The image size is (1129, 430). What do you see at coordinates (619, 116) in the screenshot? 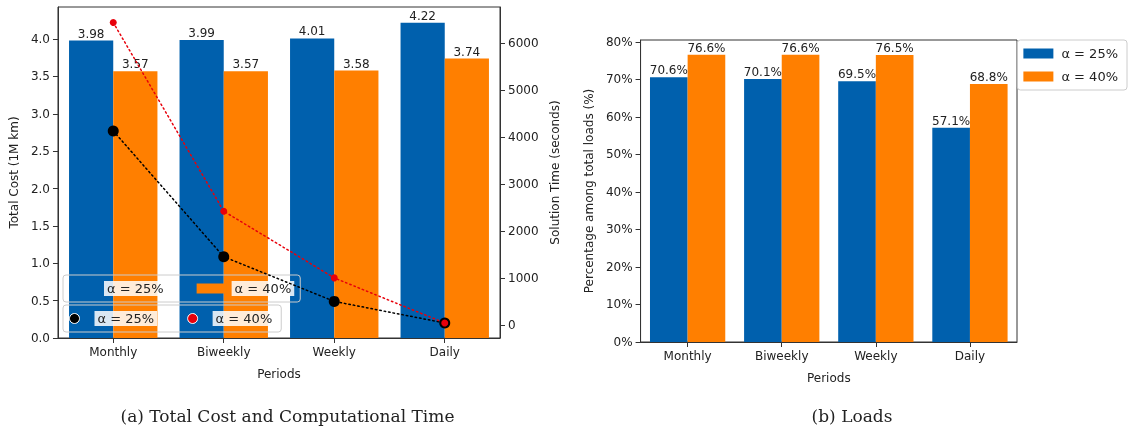
I see `y-tick-label: 60%` at bounding box center [619, 116].